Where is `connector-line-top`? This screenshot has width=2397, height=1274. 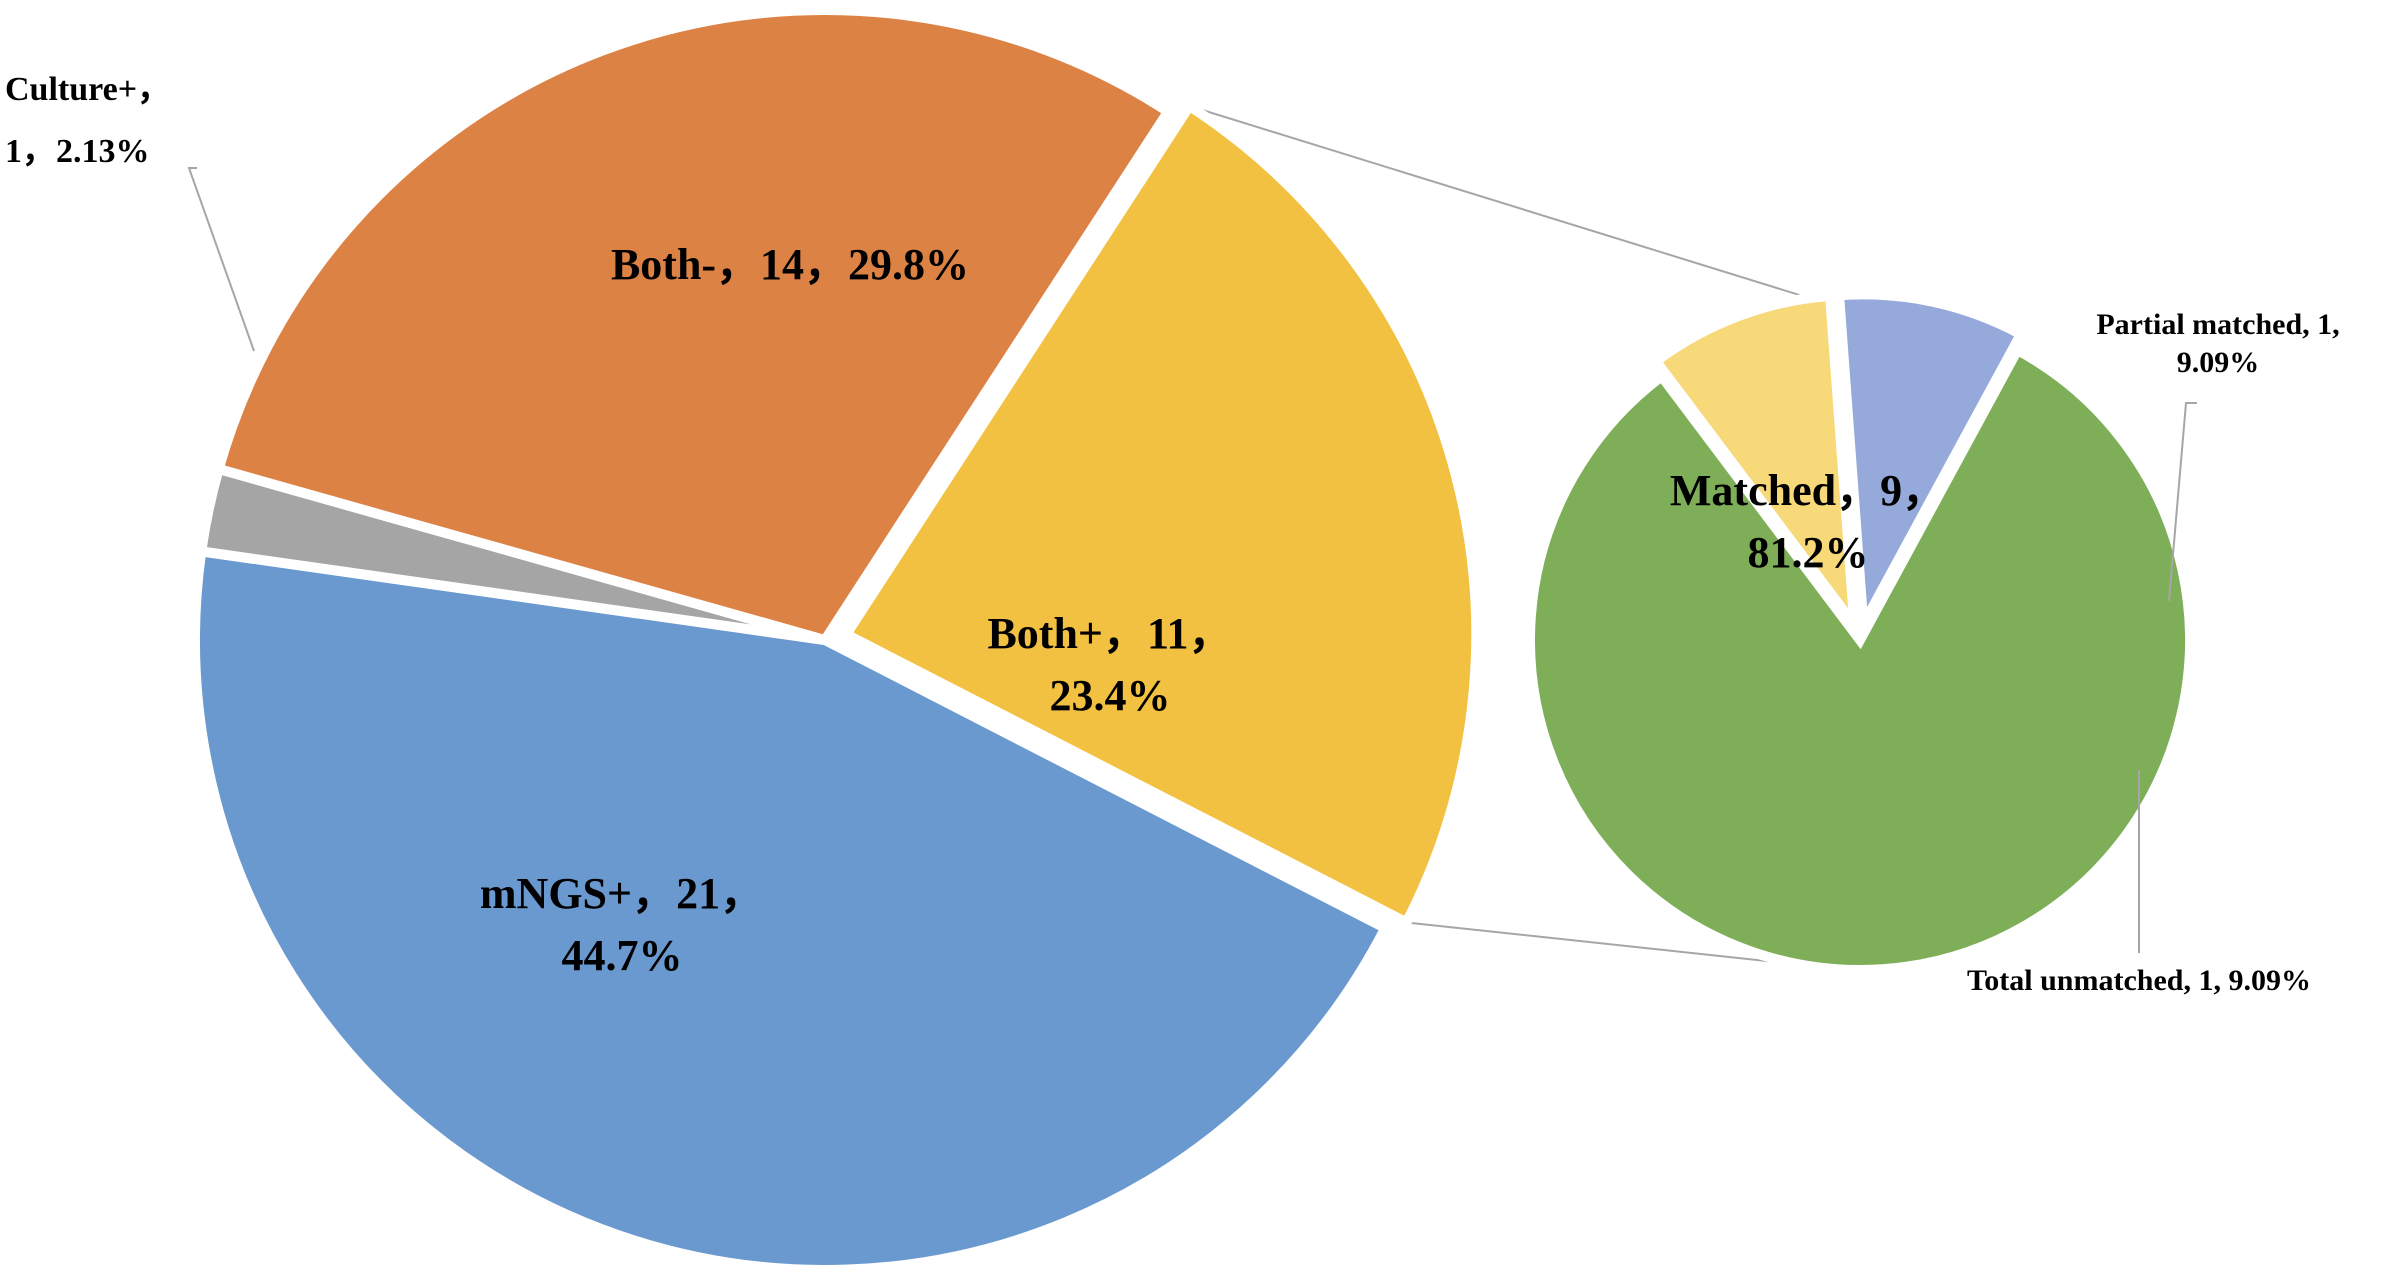
connector-line-top is located at coordinates (1519, 208).